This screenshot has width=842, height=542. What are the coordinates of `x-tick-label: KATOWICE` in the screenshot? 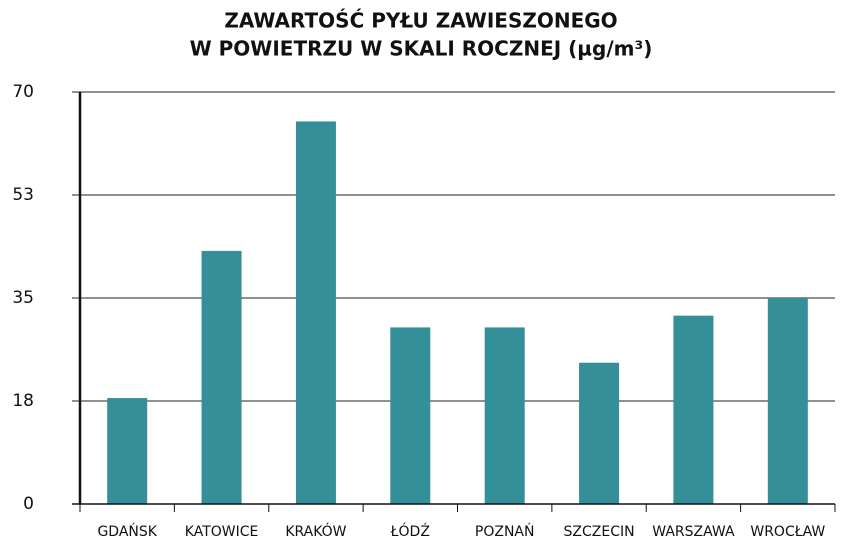 It's located at (222, 532).